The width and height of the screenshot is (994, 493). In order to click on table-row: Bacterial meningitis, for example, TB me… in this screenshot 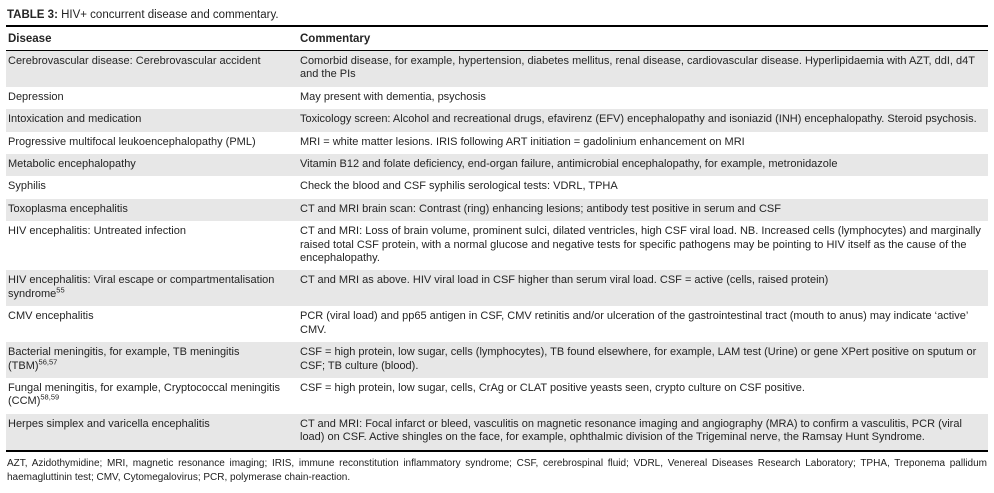, I will do `click(497, 360)`.